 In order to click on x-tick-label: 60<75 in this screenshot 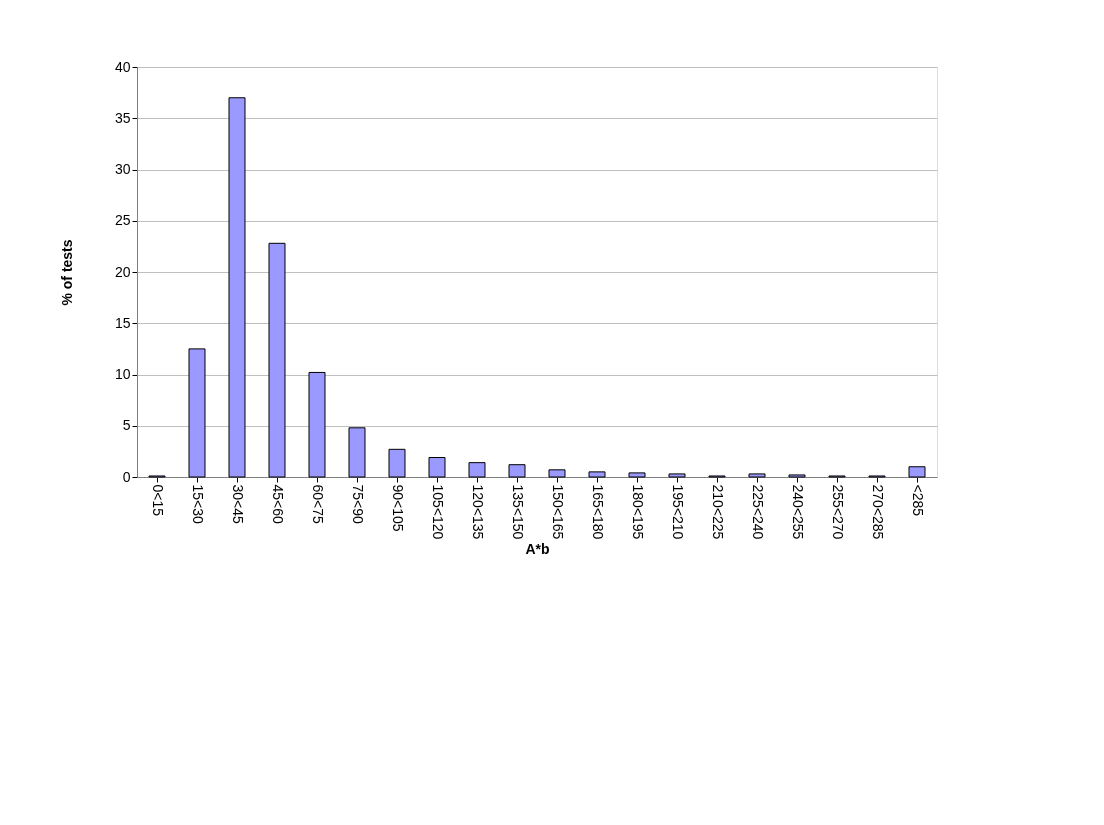, I will do `click(318, 504)`.